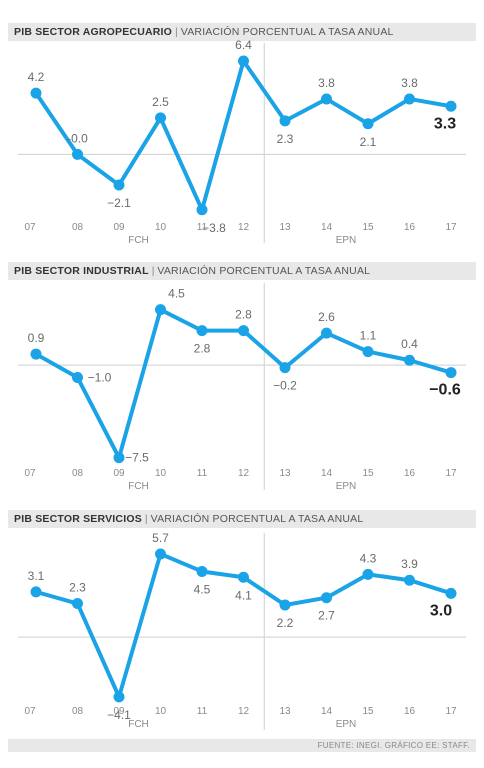  I want to click on data-label: 2.3, so click(77, 588).